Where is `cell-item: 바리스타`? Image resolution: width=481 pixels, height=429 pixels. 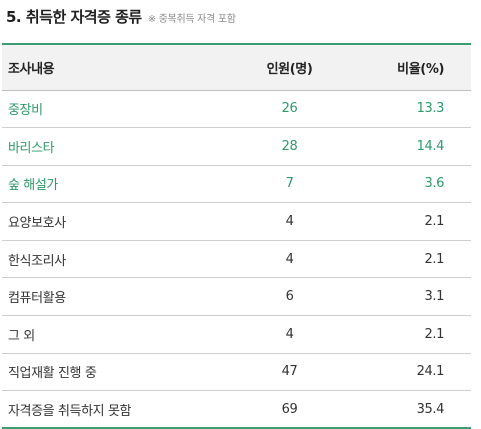
cell-item: 바리스타 is located at coordinates (103, 146).